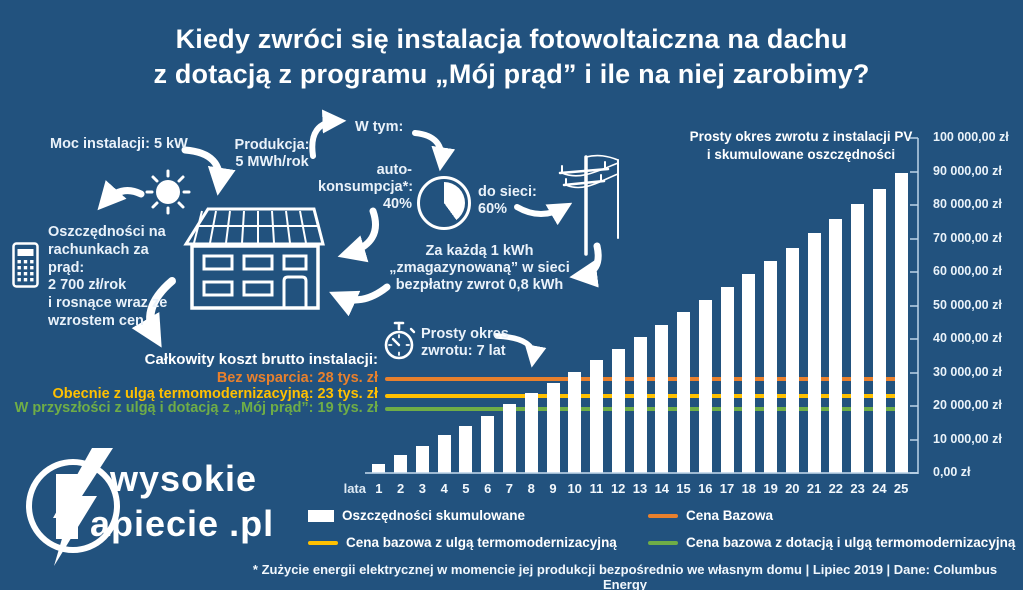 The height and width of the screenshot is (590, 1023). Describe the element at coordinates (588, 205) in the screenshot. I see `power-pole-icon` at that location.